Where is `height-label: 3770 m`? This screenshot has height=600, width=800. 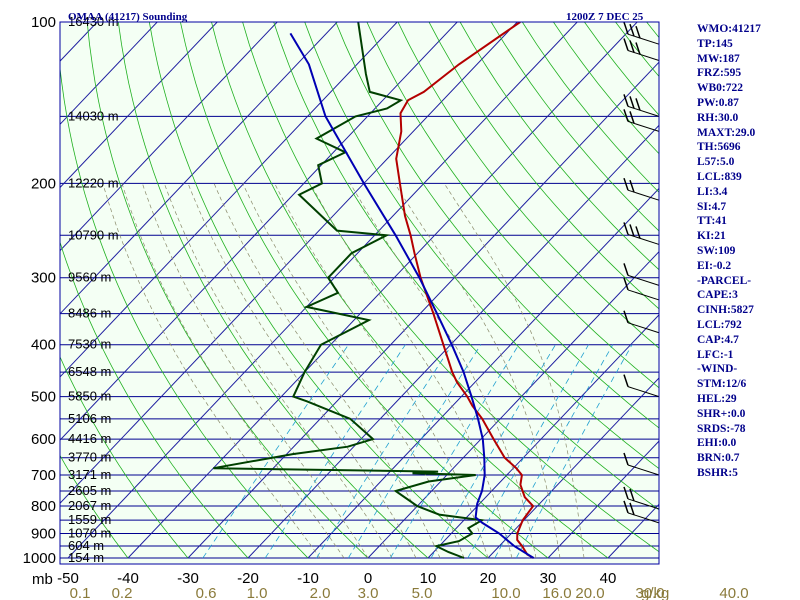 height-label: 3770 m is located at coordinates (89, 457).